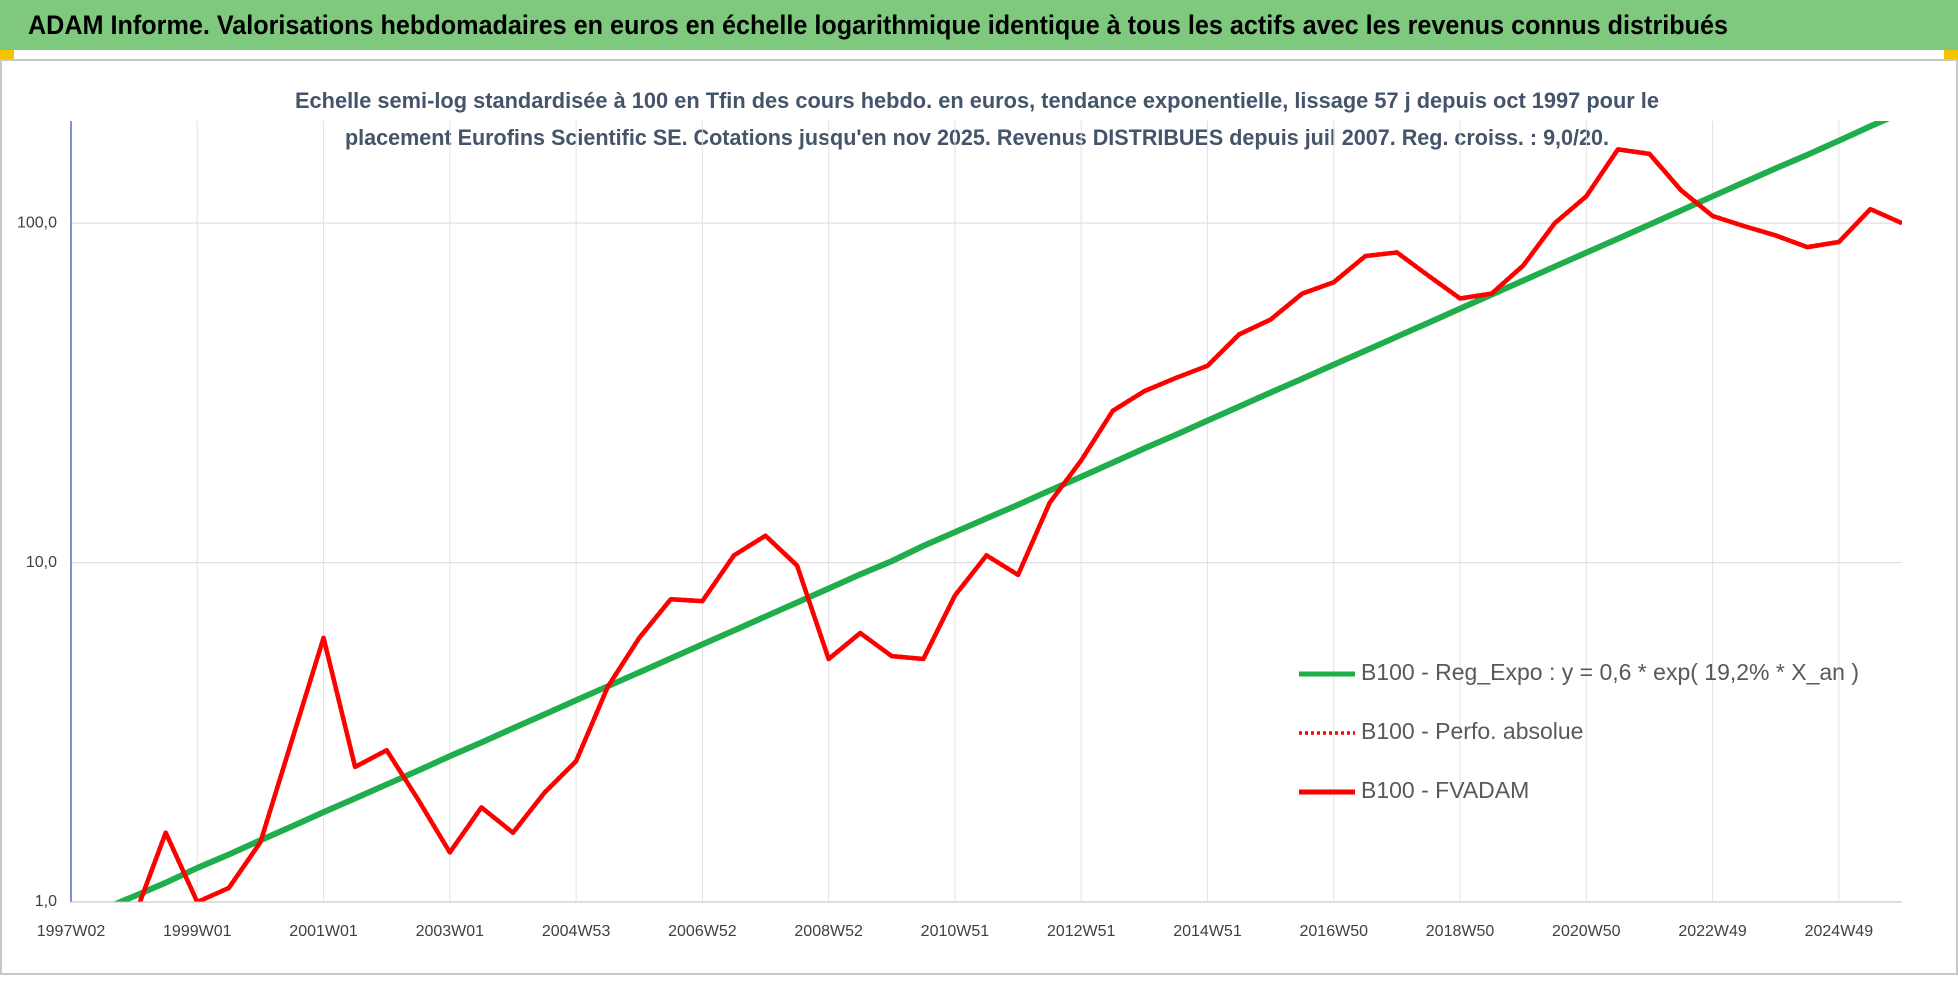 The image size is (1958, 983). Describe the element at coordinates (576, 931) in the screenshot. I see `x-tick-label: 2004W53` at that location.